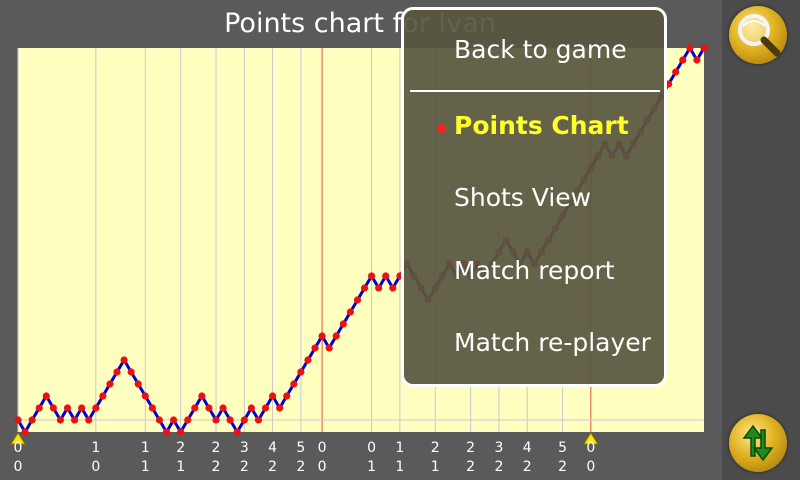 The image size is (800, 480). What do you see at coordinates (304, 438) in the screenshot?
I see `set-markers` at bounding box center [304, 438].